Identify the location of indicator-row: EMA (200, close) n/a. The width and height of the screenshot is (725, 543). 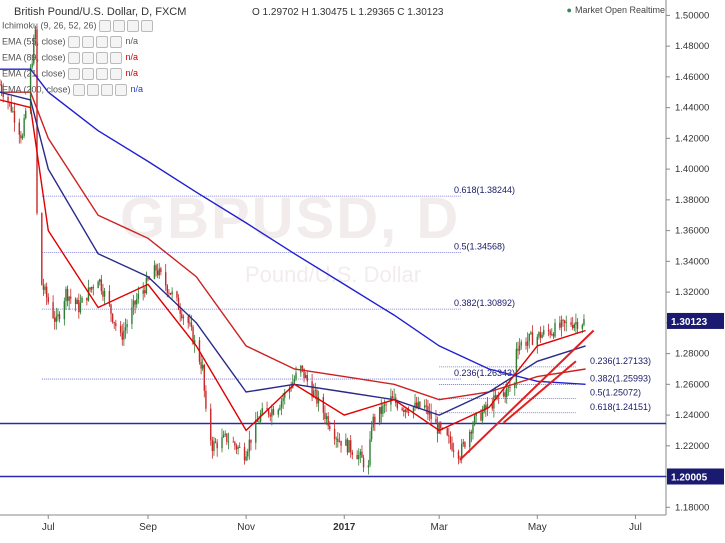
(72, 90).